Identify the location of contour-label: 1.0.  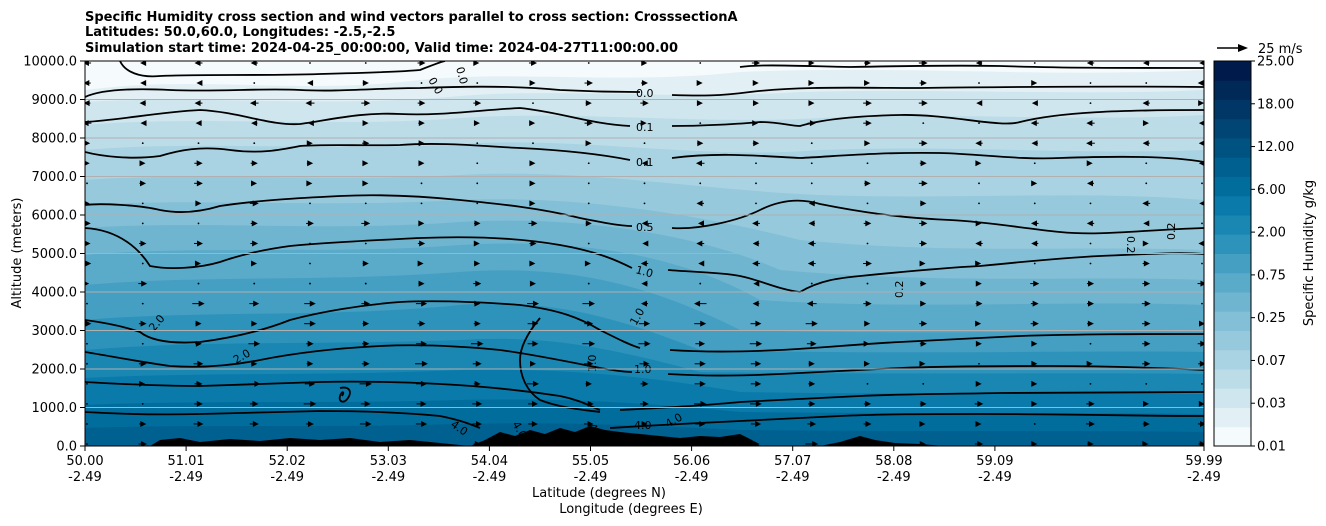
(643, 369).